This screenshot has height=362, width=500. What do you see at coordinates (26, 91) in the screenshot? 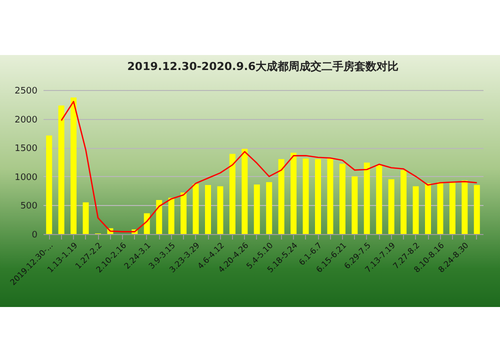
I see `y-tick-label: 2500` at bounding box center [26, 91].